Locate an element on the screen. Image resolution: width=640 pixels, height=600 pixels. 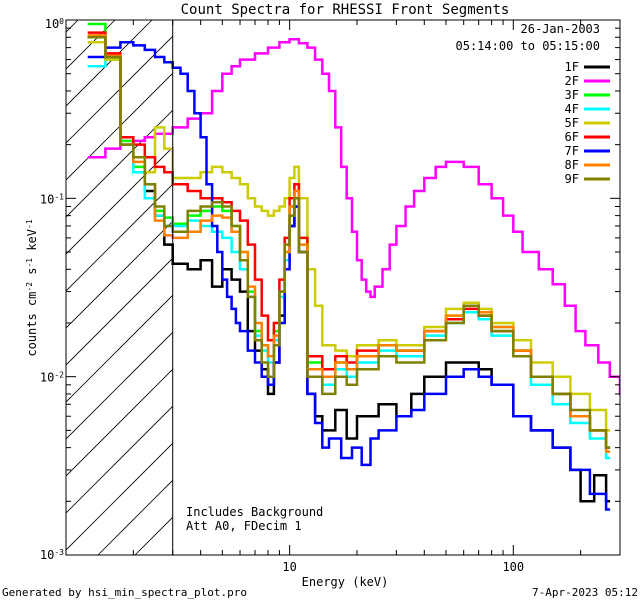
legend-label-9F: 9F is located at coordinates (572, 179).